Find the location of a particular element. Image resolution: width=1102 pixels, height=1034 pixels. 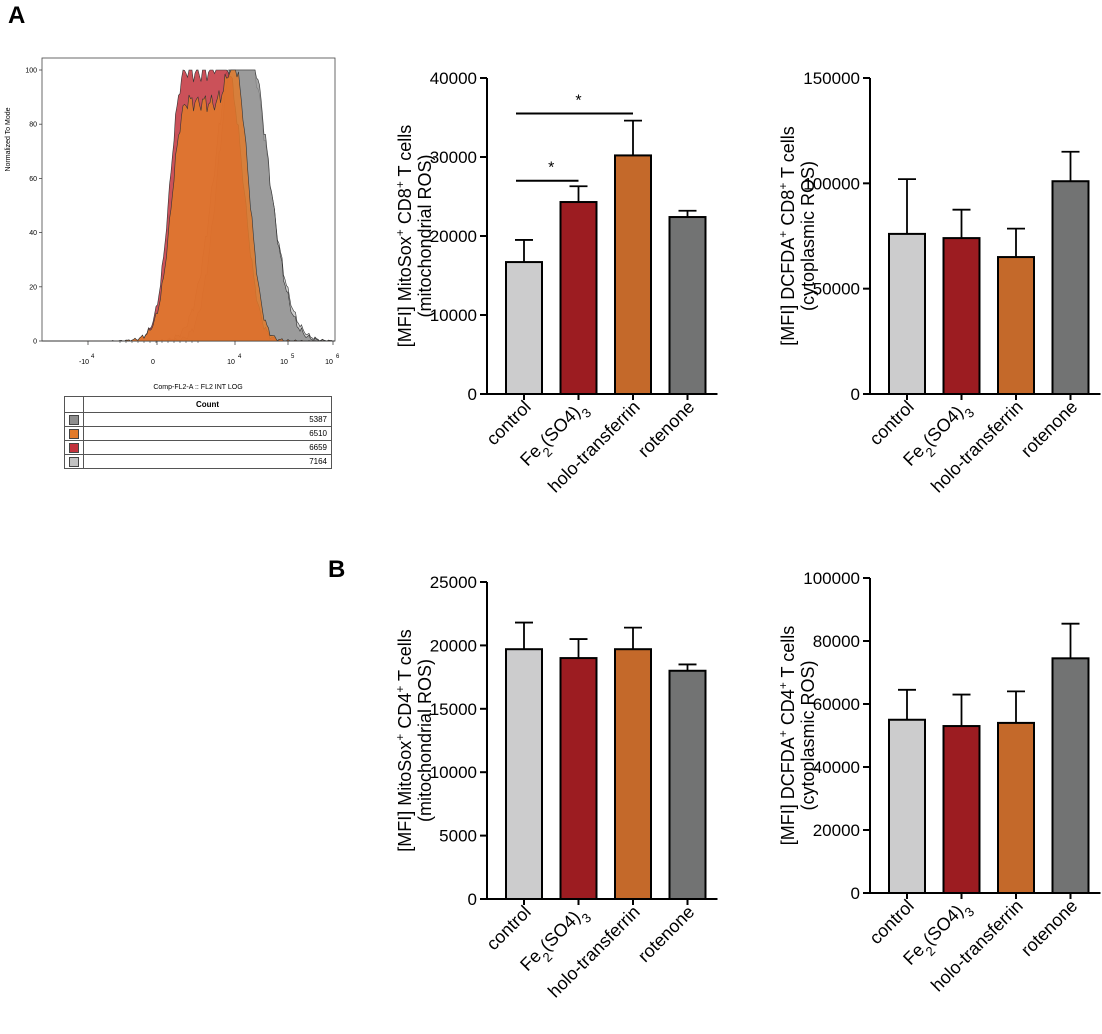

swatch-gray is located at coordinates (74, 419).